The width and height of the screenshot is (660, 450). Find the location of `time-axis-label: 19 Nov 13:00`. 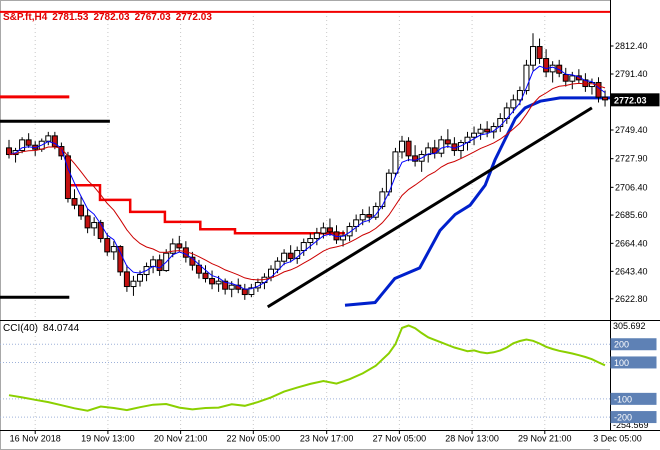

time-axis-label: 19 Nov 13:00 is located at coordinates (108, 439).